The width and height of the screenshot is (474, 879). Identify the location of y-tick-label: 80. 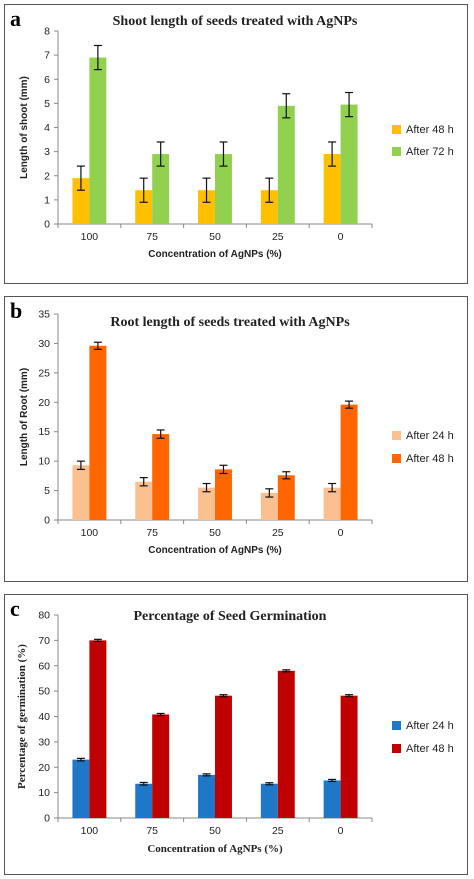
(44, 616).